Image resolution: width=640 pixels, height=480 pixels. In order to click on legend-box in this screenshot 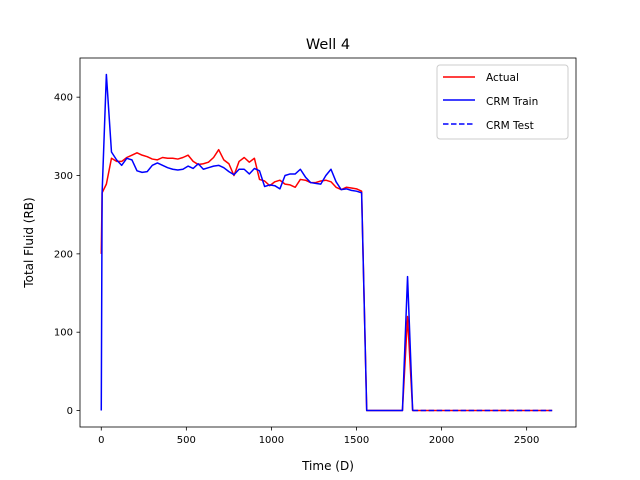, I will do `click(502, 102)`.